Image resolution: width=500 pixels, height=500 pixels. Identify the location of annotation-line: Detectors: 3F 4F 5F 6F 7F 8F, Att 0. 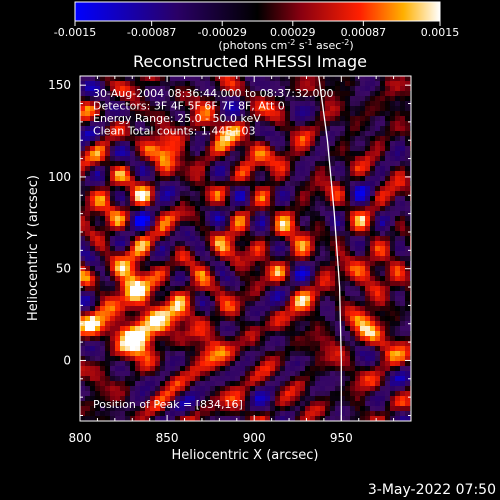
(189, 106).